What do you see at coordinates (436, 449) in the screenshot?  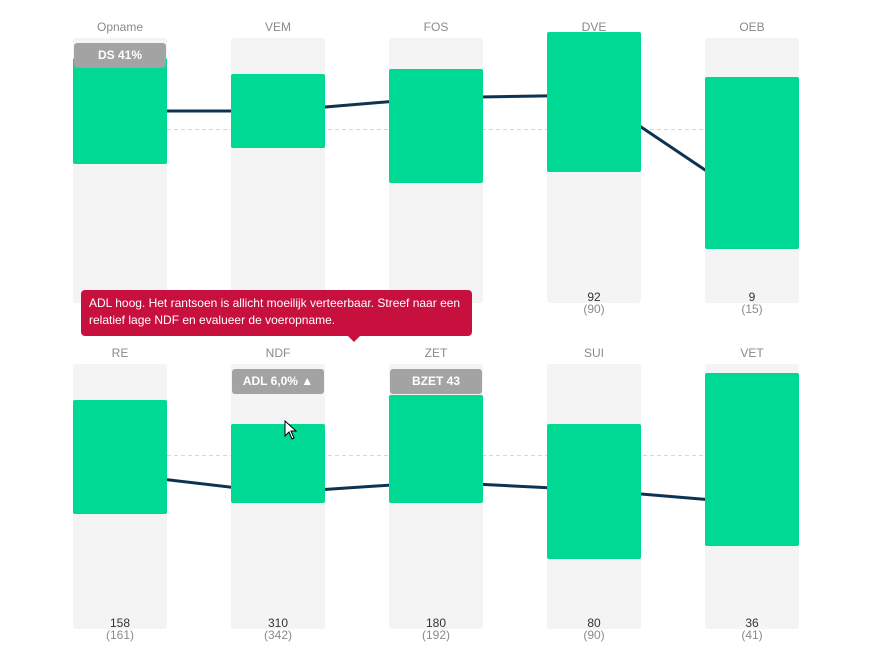 I see `target-range-zet` at bounding box center [436, 449].